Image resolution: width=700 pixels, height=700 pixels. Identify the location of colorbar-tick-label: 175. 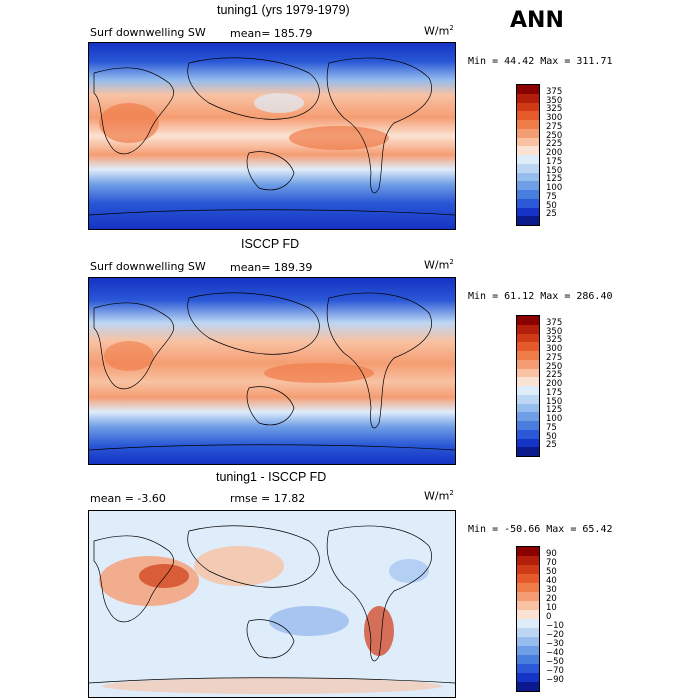
(554, 161).